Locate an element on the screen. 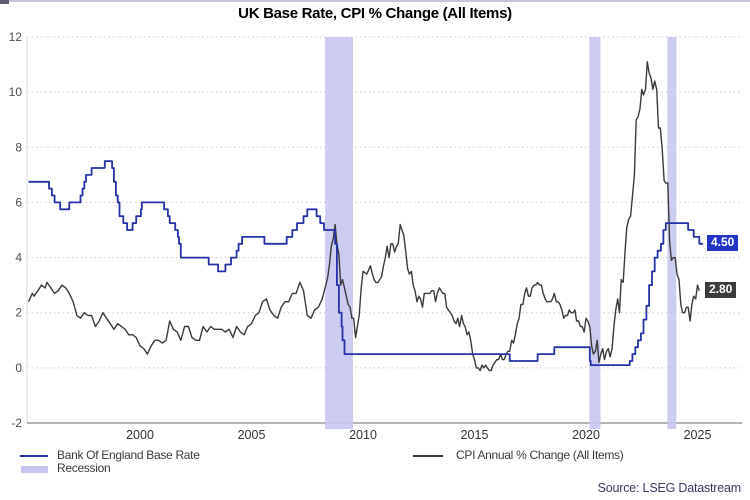  svg-text: 2025 is located at coordinates (698, 435).